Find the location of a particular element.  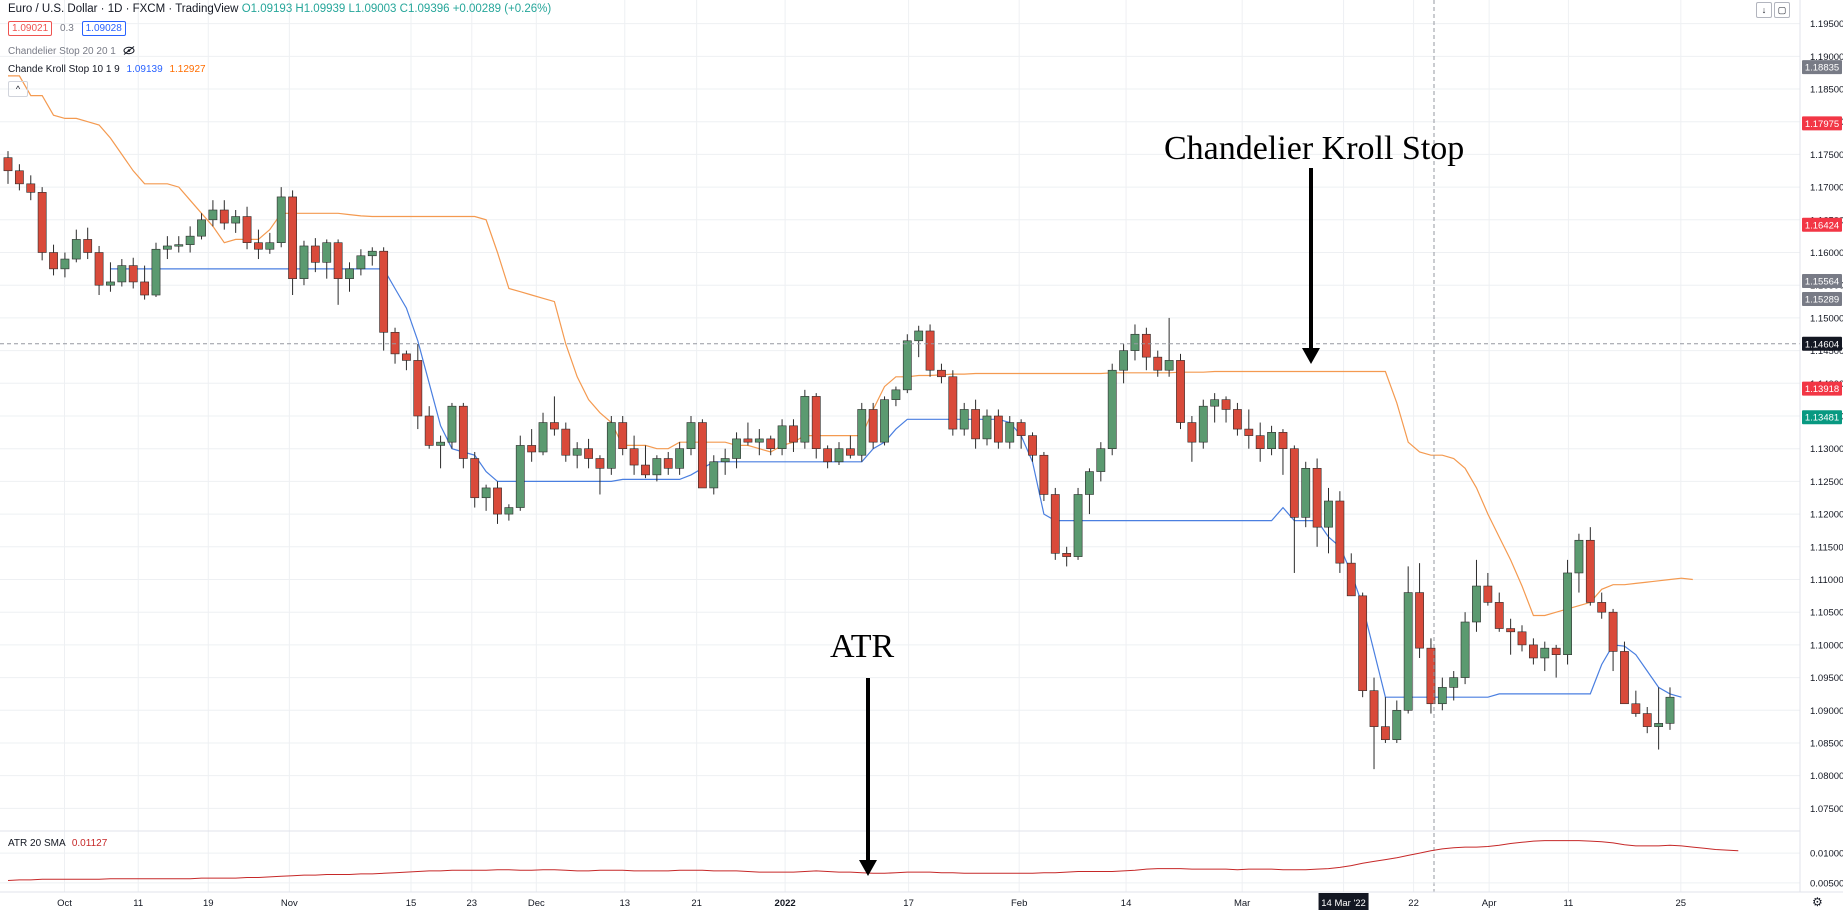

time-tick-label: Oct is located at coordinates (64, 903).